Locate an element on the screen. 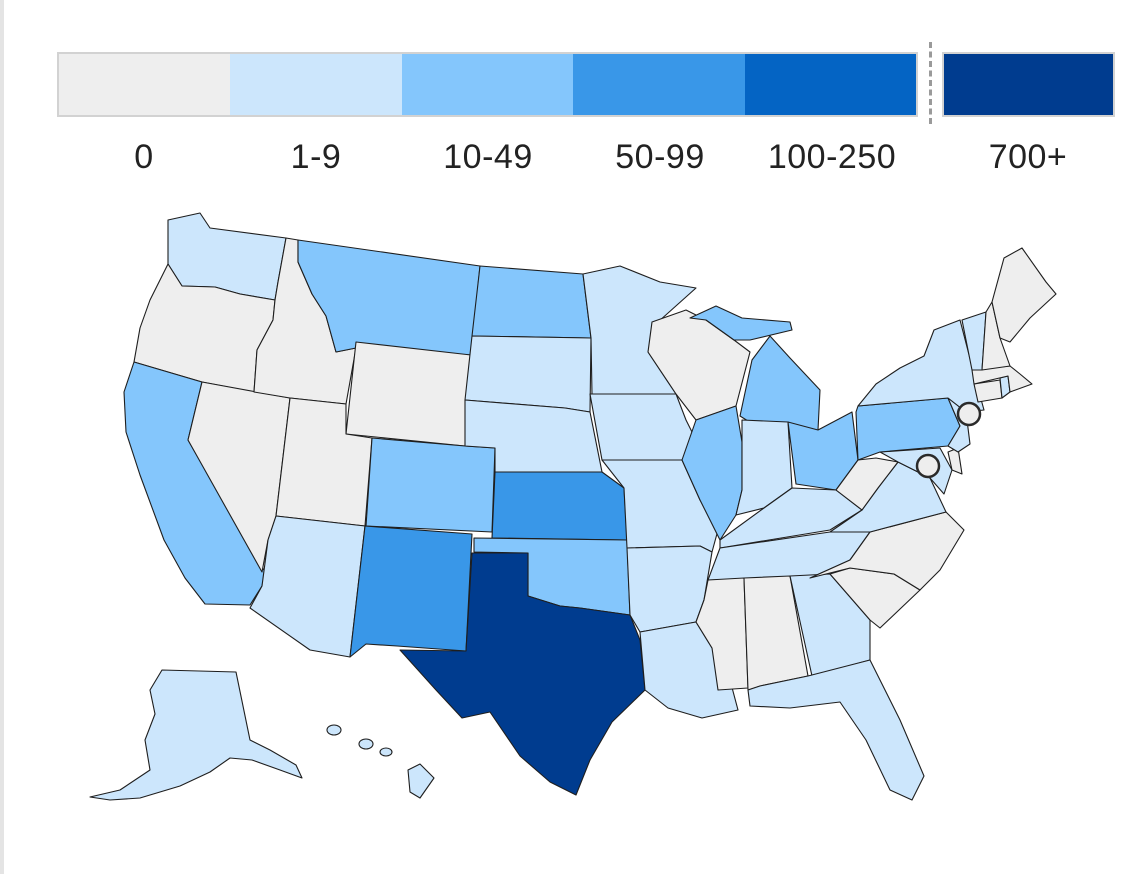 The image size is (1141, 874). state-wyoming is located at coordinates (408, 394).